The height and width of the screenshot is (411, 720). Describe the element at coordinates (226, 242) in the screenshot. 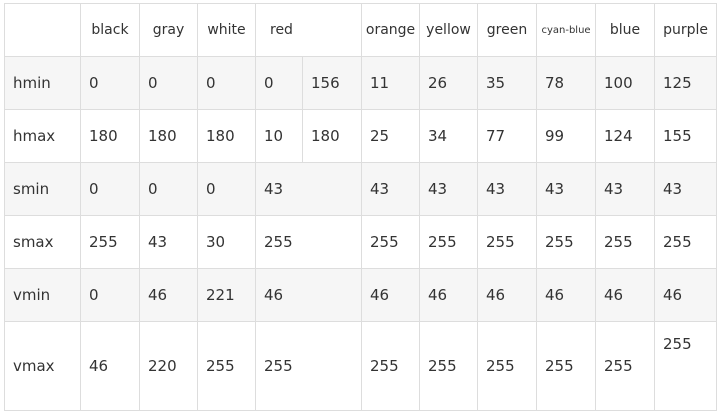

I see `cell-smax-white: 30` at that location.